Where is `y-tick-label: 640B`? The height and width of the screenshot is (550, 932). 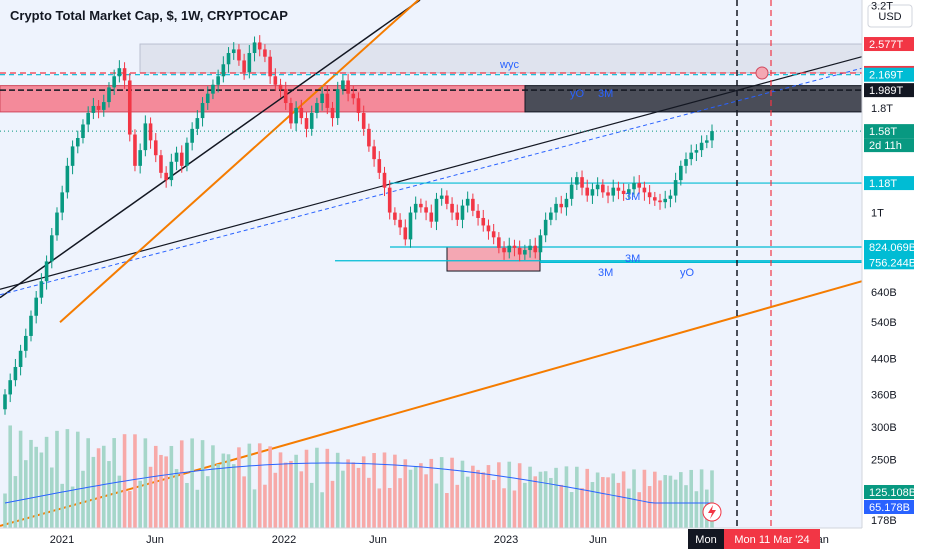
y-tick-label: 640B is located at coordinates (884, 293).